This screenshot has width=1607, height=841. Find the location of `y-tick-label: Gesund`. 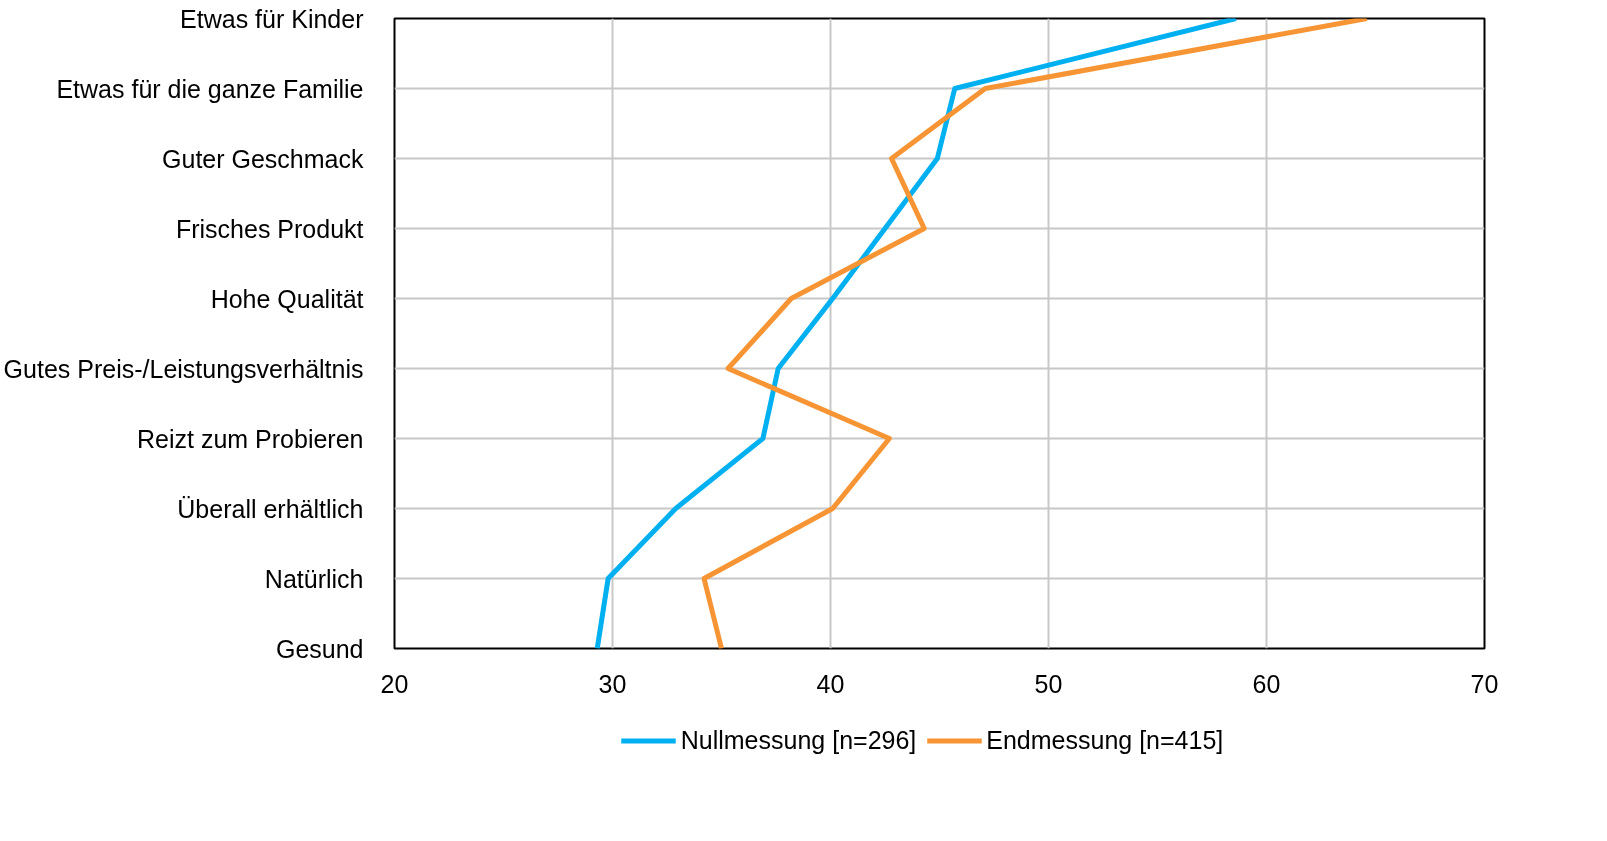

y-tick-label: Gesund is located at coordinates (319, 648).